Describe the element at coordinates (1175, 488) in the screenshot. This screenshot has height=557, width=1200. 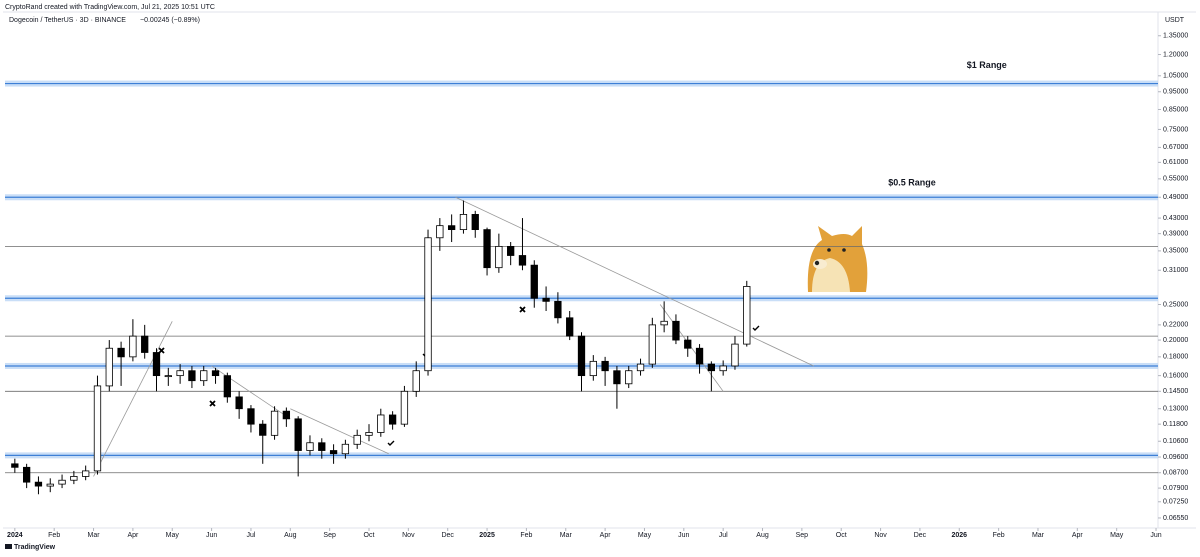
I see `y-tick-label: 0.07900` at that location.